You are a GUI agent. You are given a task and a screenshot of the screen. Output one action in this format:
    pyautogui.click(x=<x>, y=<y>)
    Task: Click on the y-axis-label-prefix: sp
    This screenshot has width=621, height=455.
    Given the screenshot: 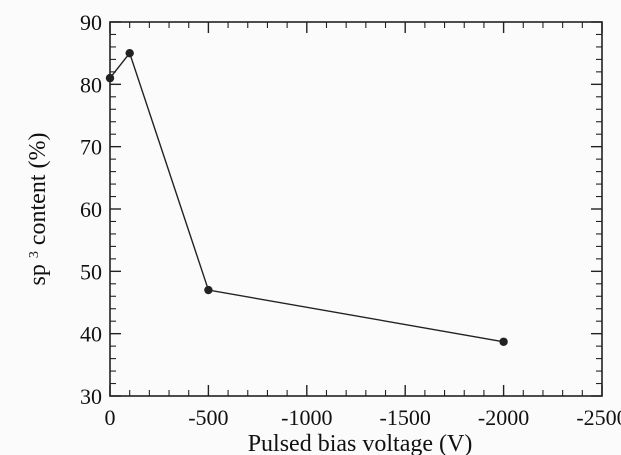 What is the action you would take?
    pyautogui.click(x=38, y=274)
    